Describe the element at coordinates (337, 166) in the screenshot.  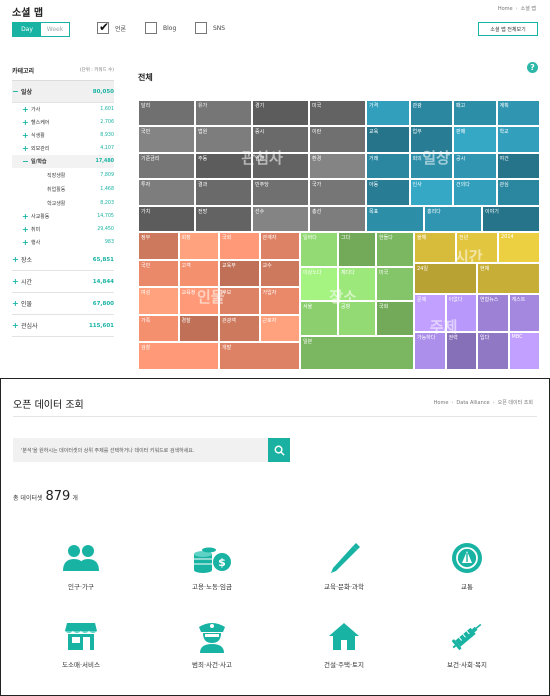
I see `treemap-cell: 환경` at that location.